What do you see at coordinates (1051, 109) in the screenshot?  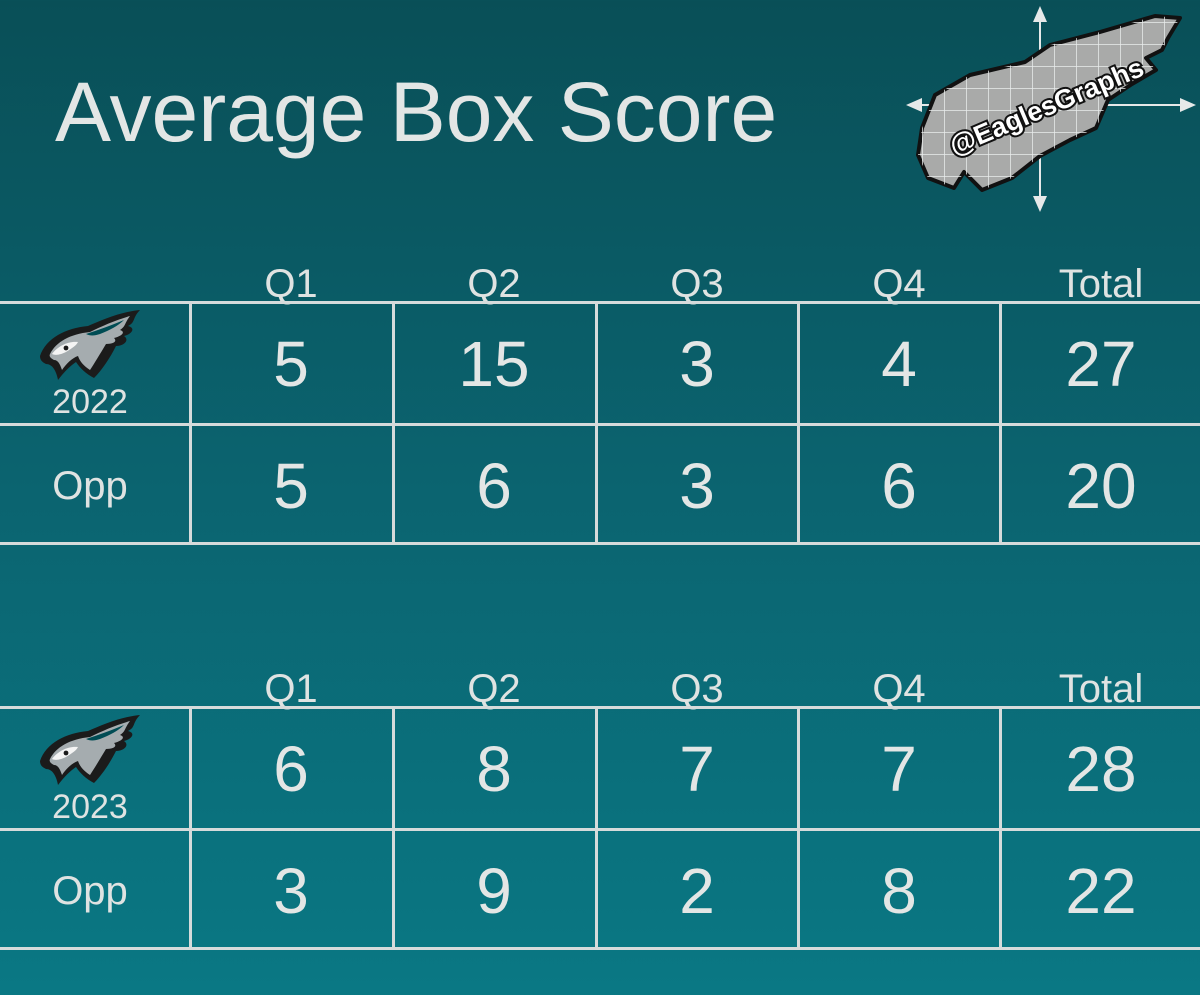 I see `eagles-graphs-logo: @EaglesGraphs` at bounding box center [1051, 109].